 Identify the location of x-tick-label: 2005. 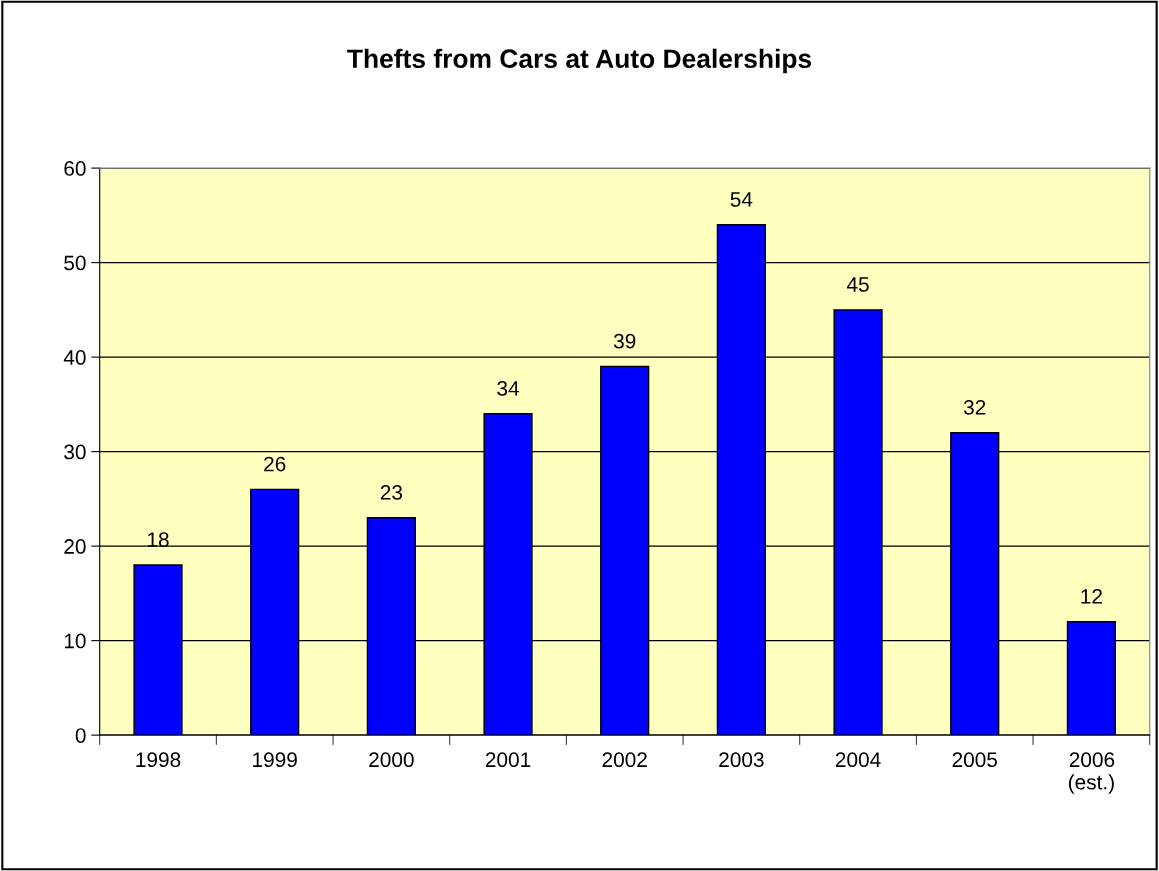
(975, 760).